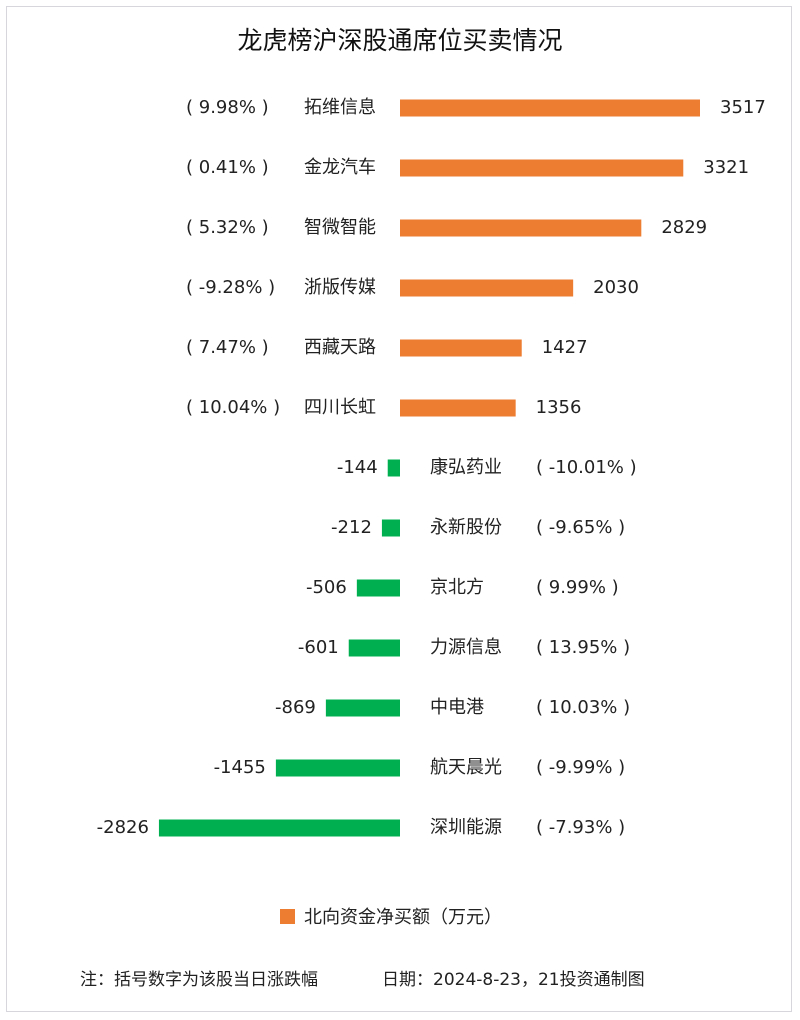 The height and width of the screenshot is (1020, 800). I want to click on value-label: -1455, so click(240, 767).